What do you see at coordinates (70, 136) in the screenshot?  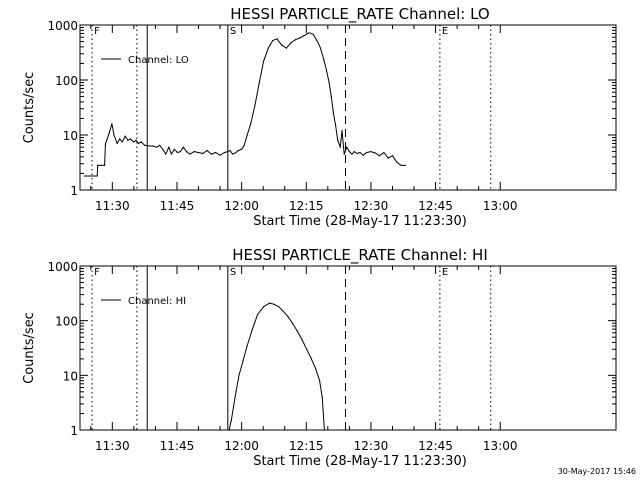 I see `y-tick-label: 10` at bounding box center [70, 136].